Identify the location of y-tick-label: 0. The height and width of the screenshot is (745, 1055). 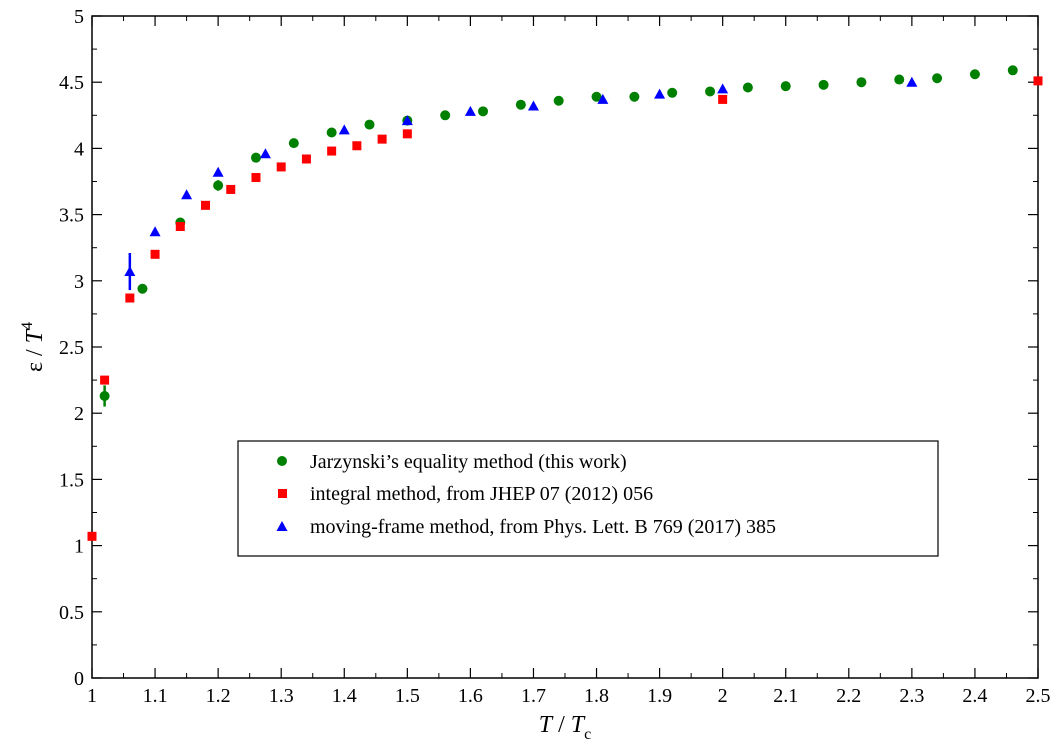
(79, 679).